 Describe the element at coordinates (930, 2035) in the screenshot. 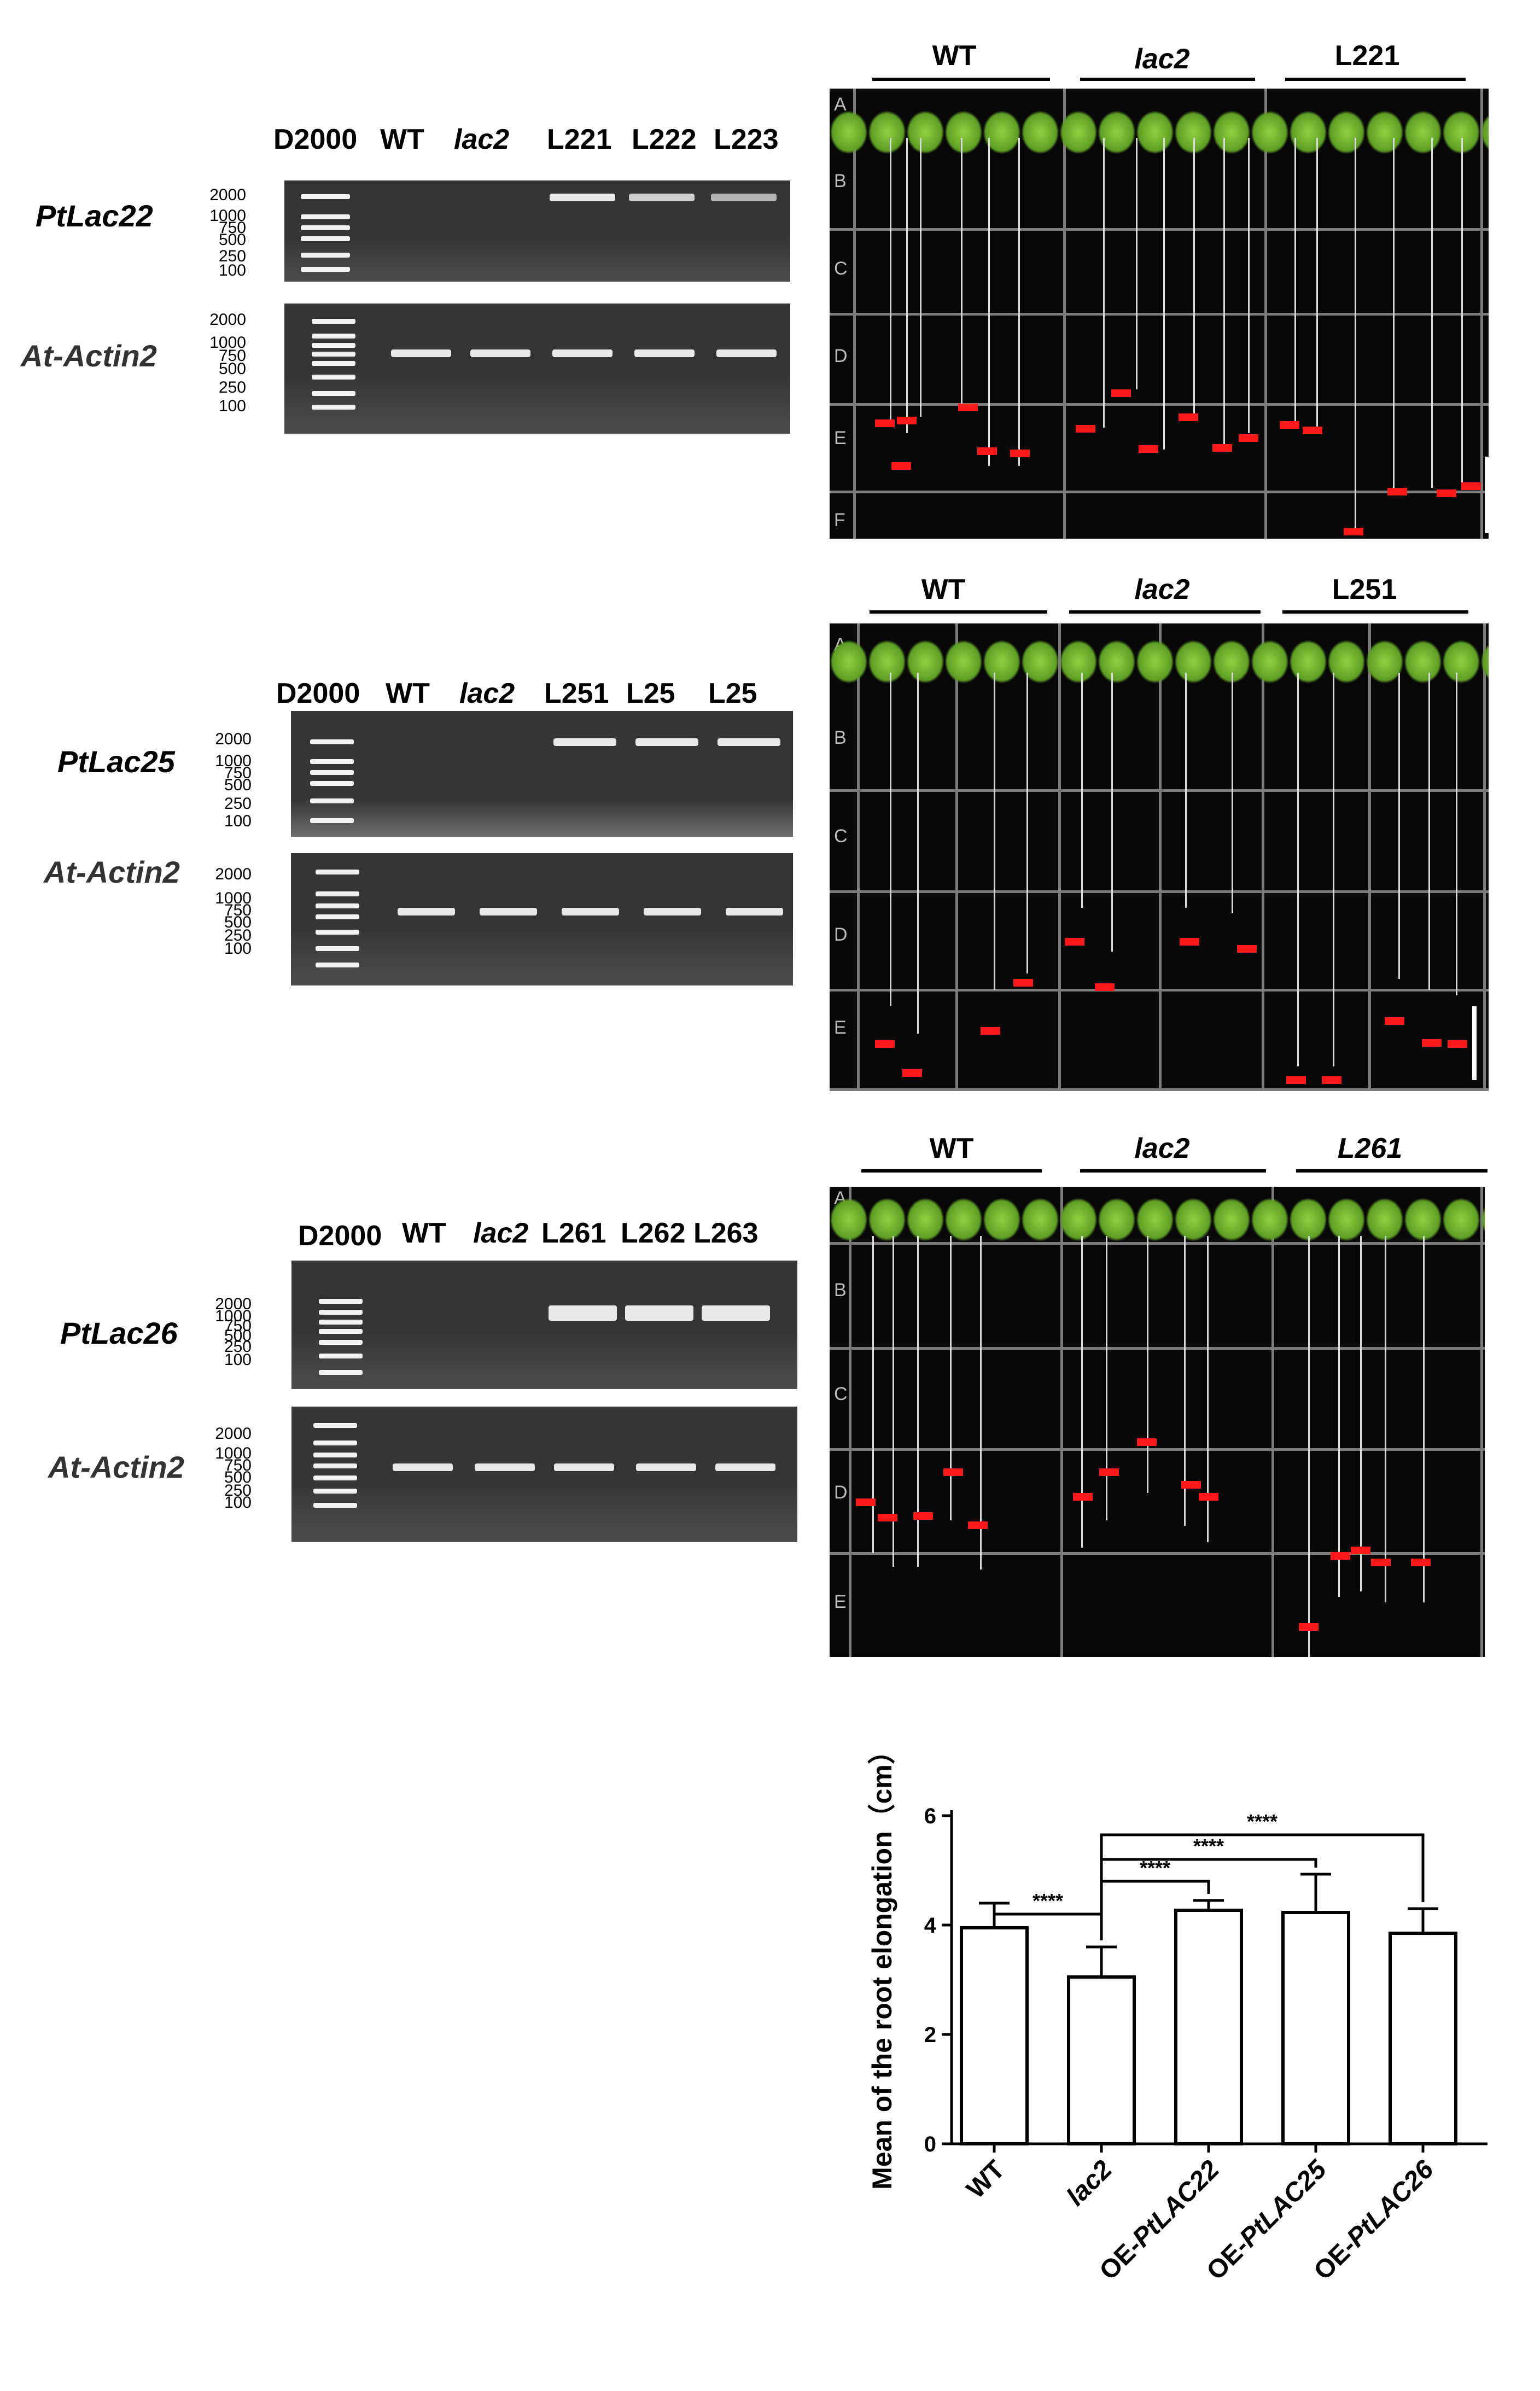

I see `y-tick-label: 2` at that location.